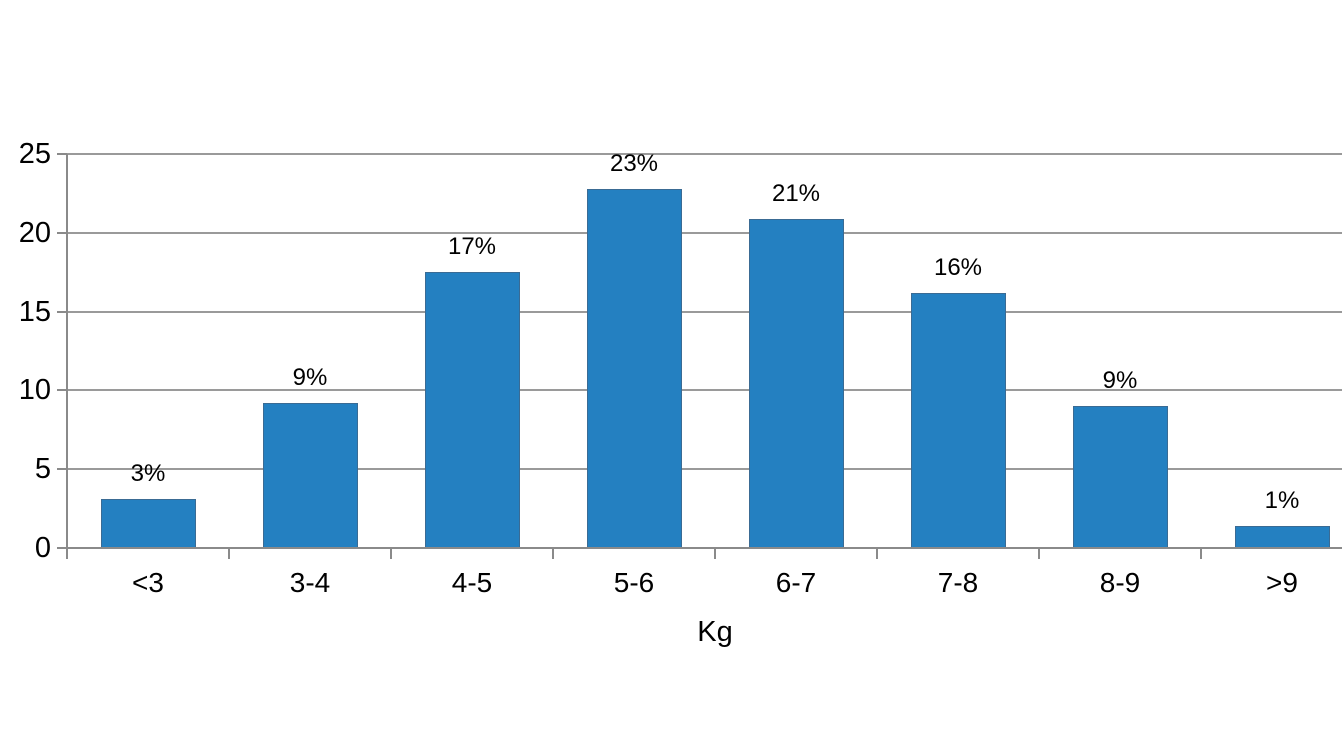 The width and height of the screenshot is (1342, 756). Describe the element at coordinates (704, 548) in the screenshot. I see `x-axis-line` at that location.